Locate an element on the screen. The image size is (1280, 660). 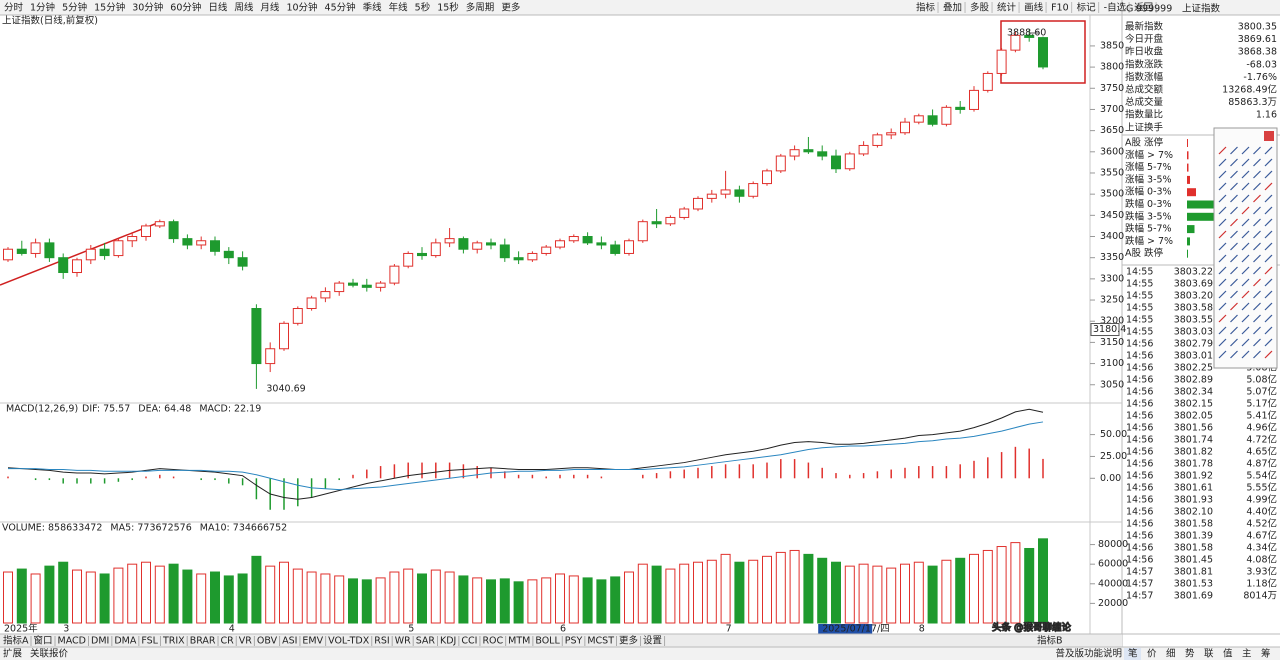
period-tab: 月线 is located at coordinates (270, 8).